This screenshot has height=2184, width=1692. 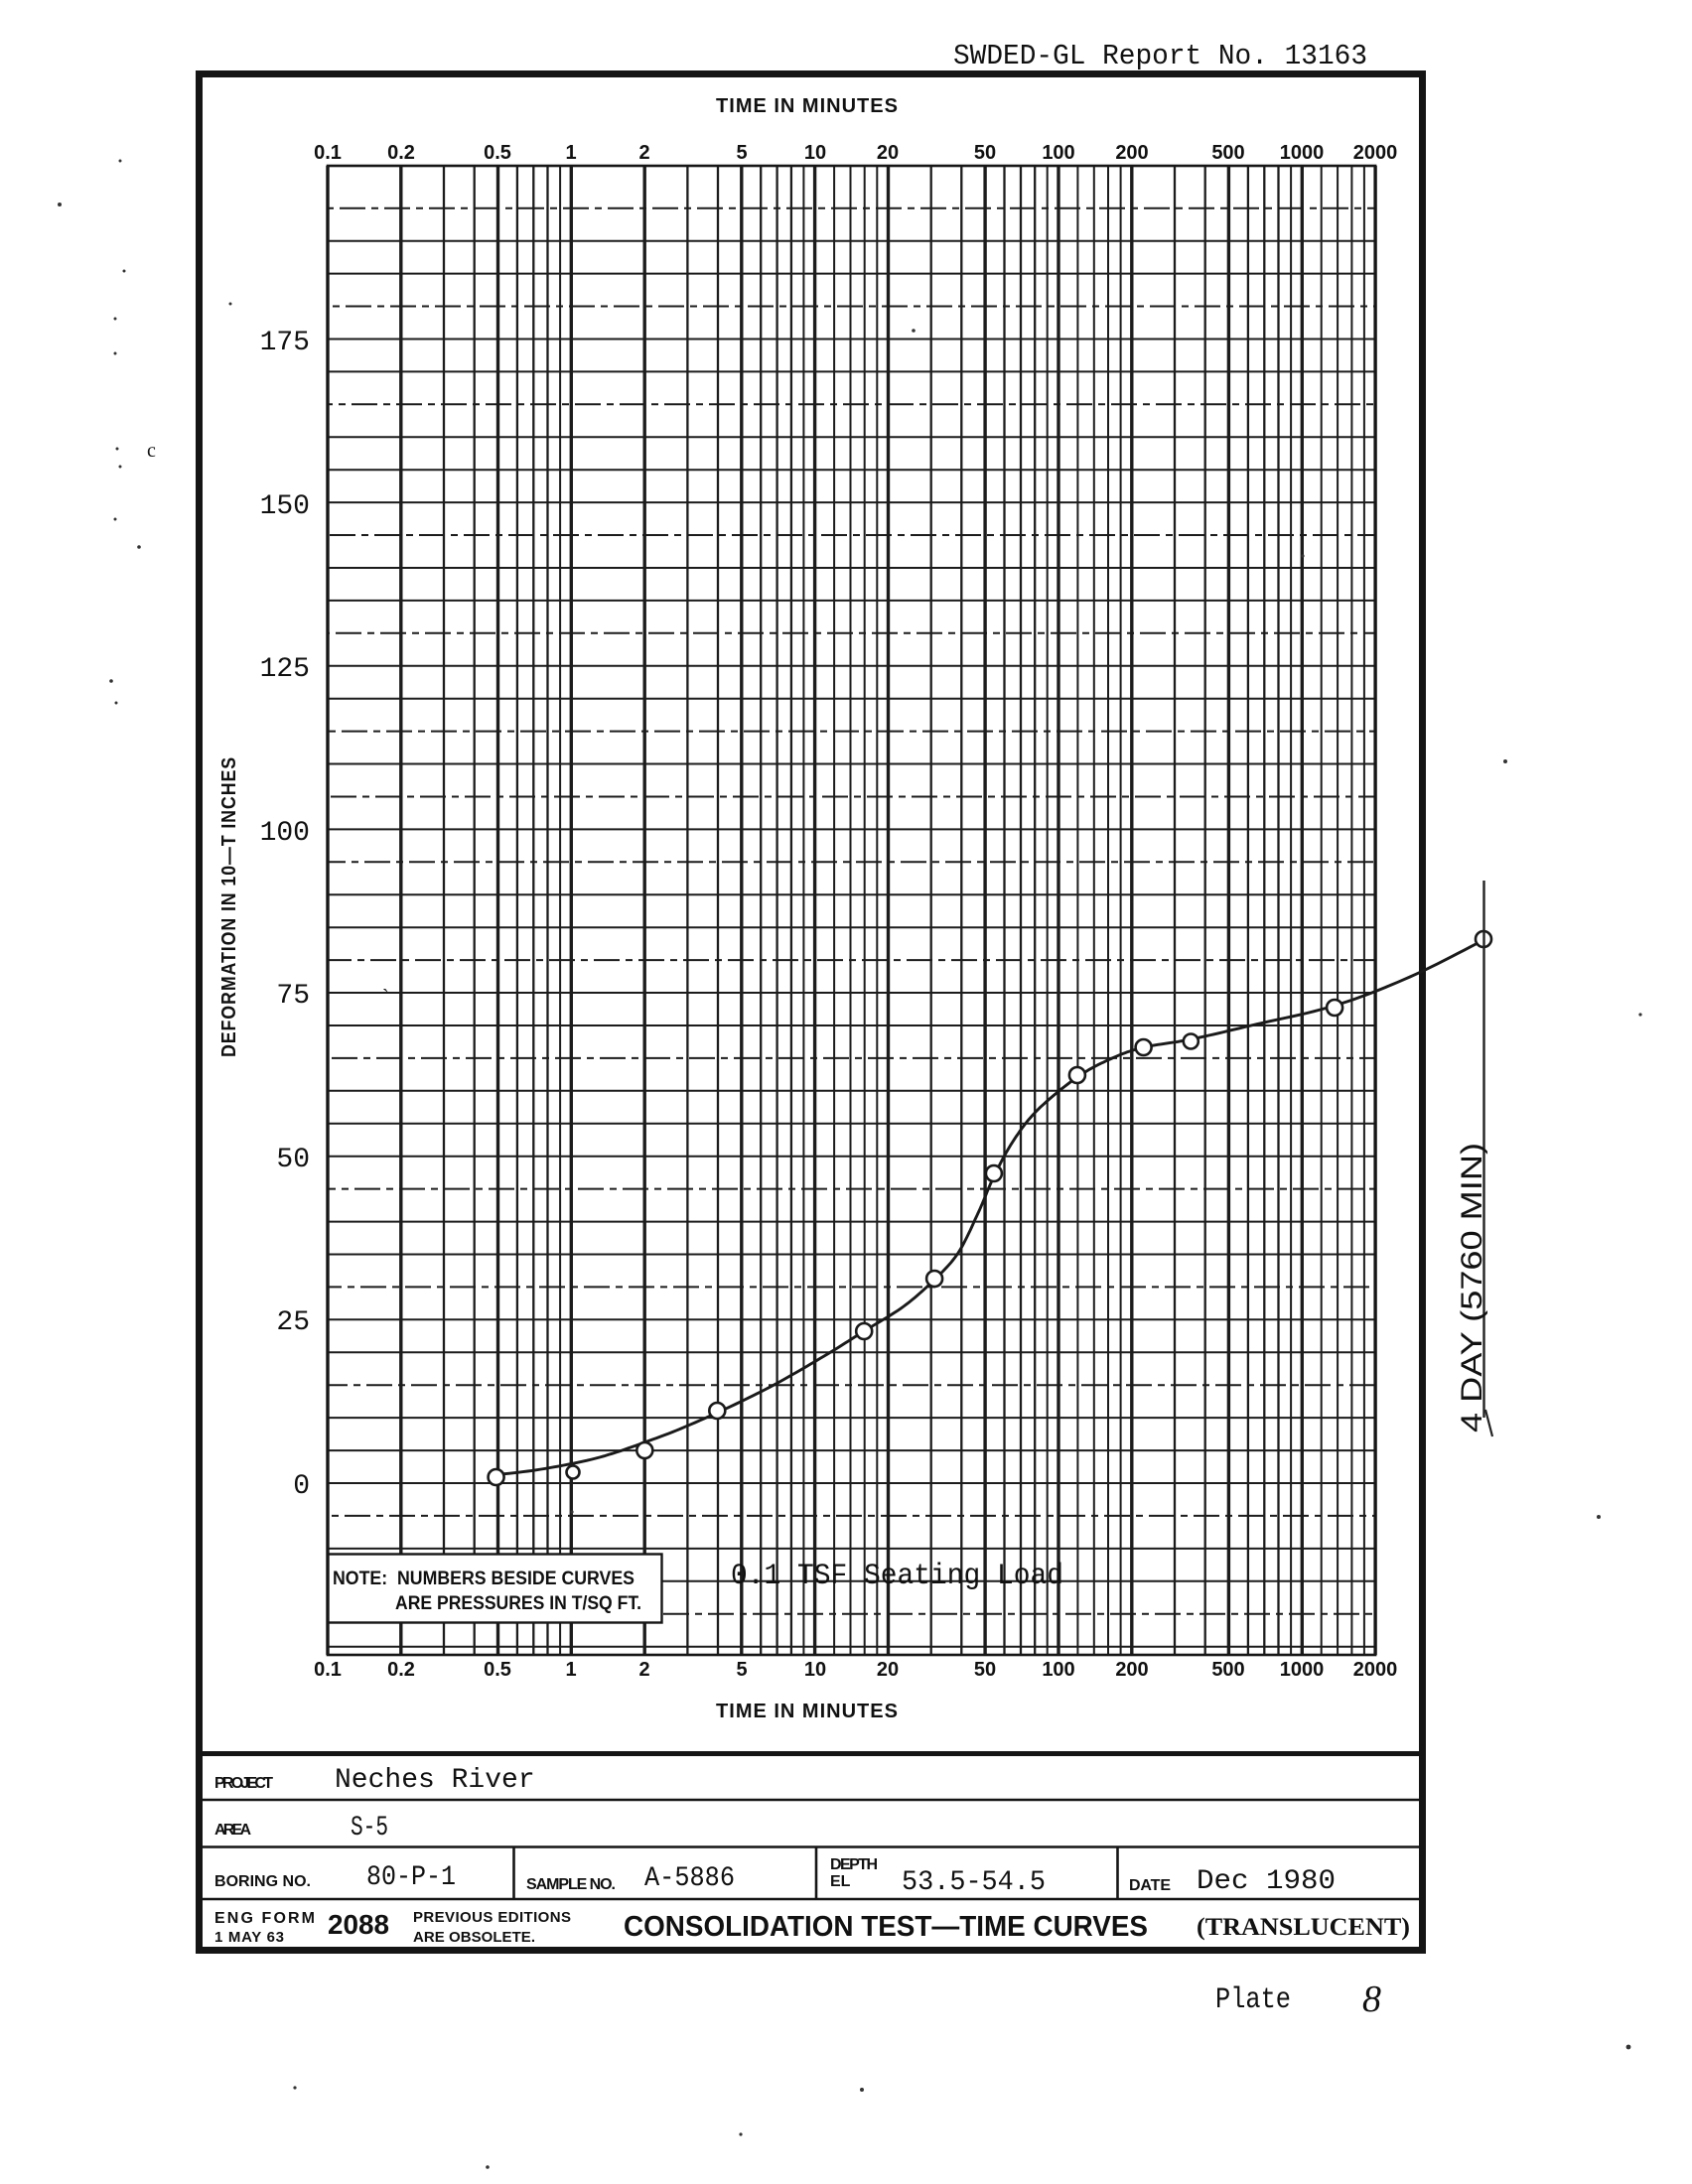 I want to click on svg-text: 175, so click(x=285, y=343).